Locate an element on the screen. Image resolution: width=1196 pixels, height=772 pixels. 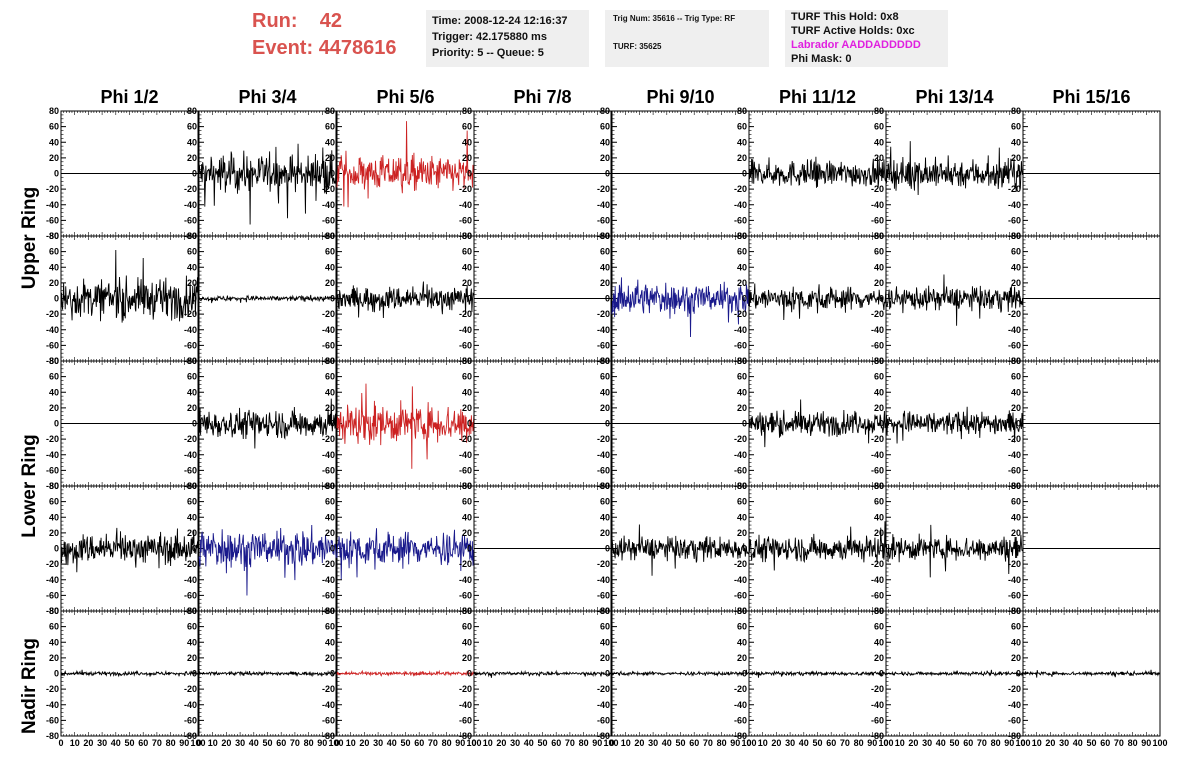
phi-mask-text: Phi Mask: 0 is located at coordinates (821, 59).